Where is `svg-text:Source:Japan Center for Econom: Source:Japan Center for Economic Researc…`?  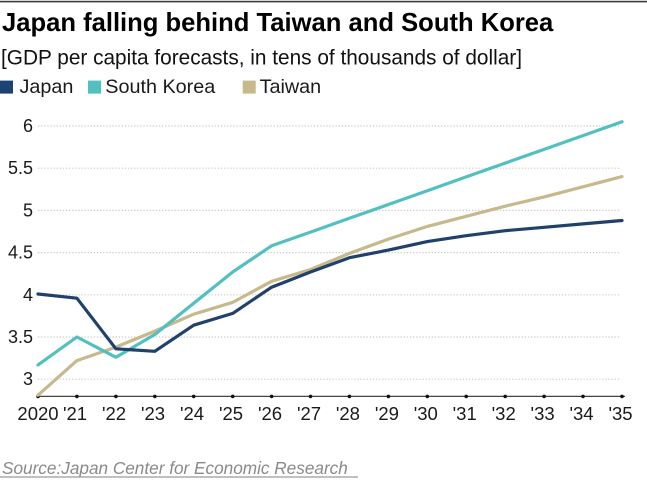
svg-text:Source:Japan Center for Econom: Source:Japan Center for Economic Researc… is located at coordinates (175, 468).